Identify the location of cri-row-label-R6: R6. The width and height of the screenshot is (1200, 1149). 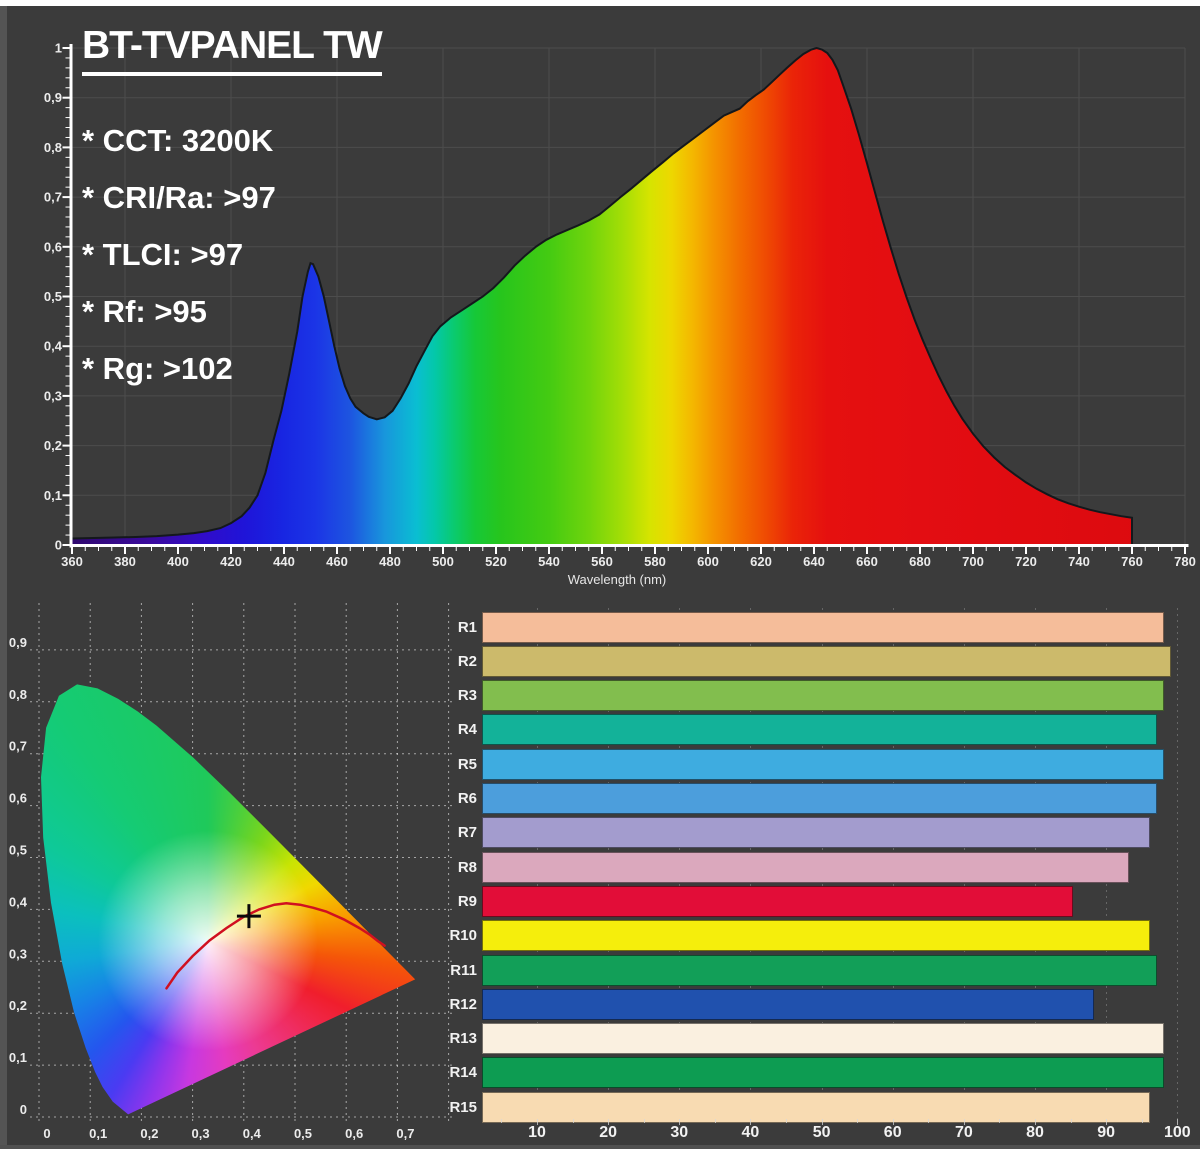
(467, 798).